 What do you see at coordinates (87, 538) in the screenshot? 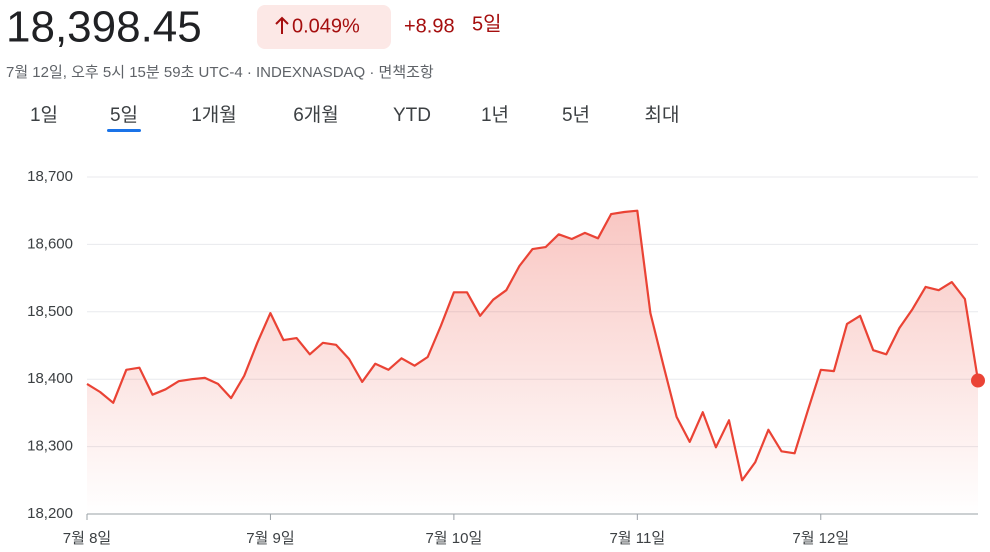
I see `x-tick-label: 7월 8일` at bounding box center [87, 538].